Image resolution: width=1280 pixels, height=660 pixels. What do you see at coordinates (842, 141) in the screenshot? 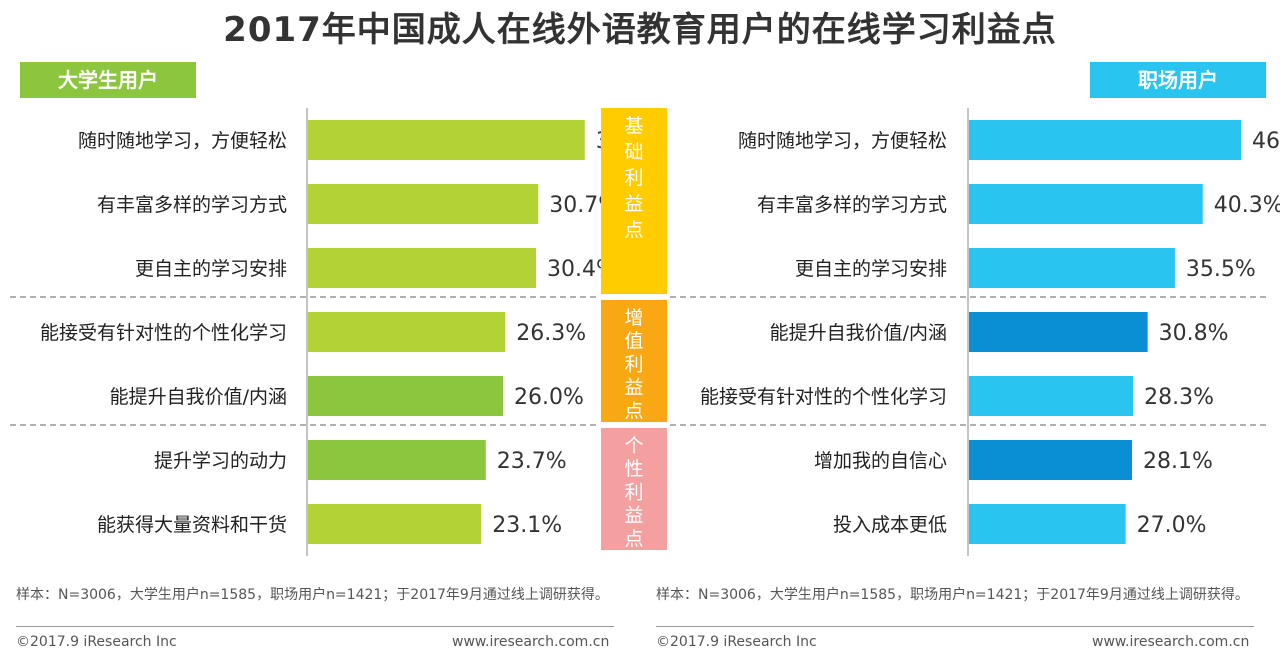
I see `bar-label-workplace-1: 随时随地学习，方便轻松` at bounding box center [842, 141].